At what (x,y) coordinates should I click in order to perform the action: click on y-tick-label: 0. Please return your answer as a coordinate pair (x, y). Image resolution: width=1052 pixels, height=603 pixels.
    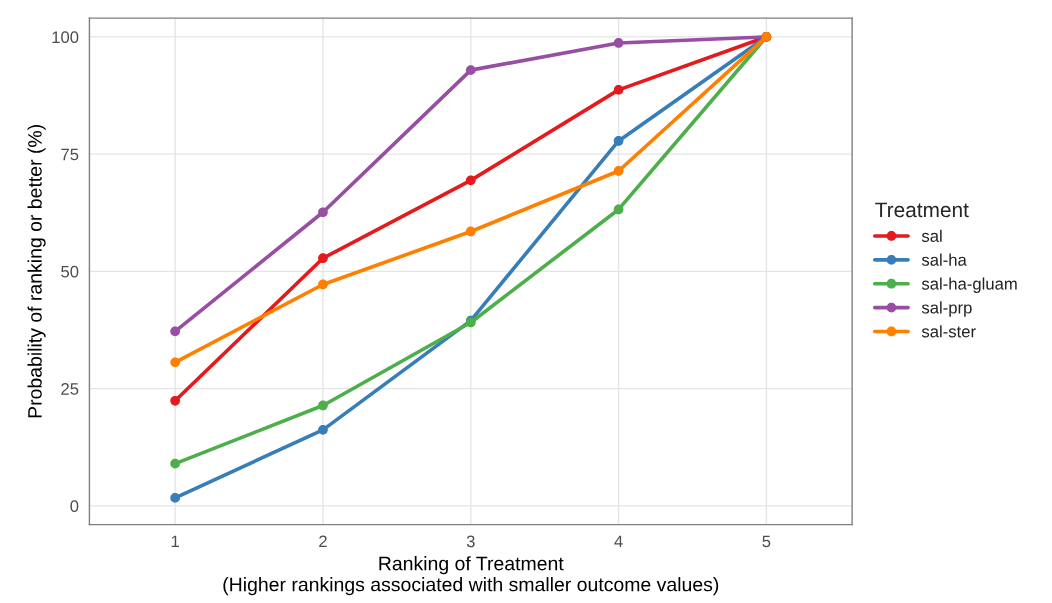
    Looking at the image, I should click on (74, 506).